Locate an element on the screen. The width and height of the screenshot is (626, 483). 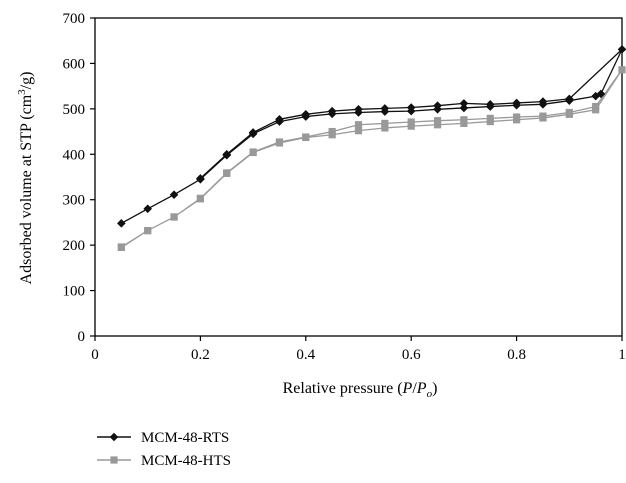
y-tick-label: 100 is located at coordinates (74, 292).